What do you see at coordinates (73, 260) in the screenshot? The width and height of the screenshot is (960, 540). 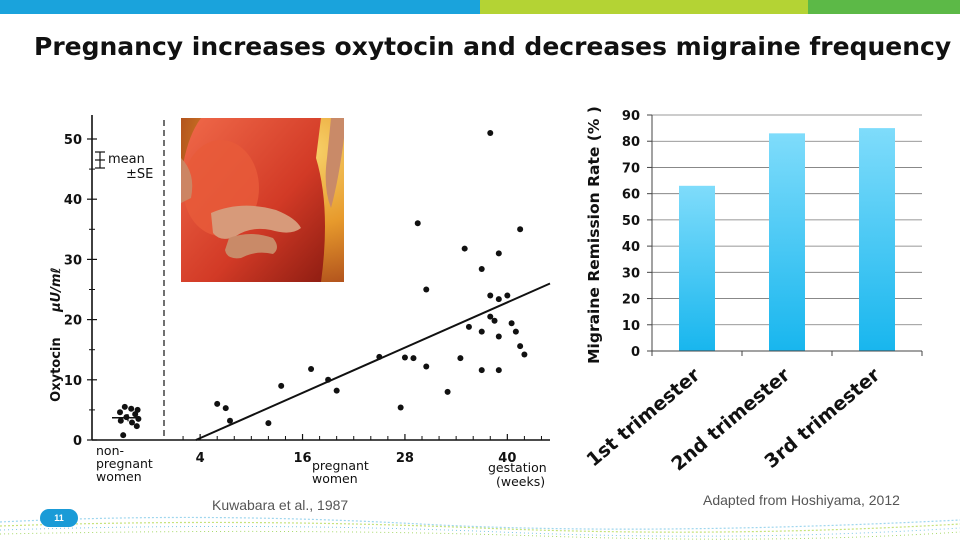 I see `scatter-y-tick-label: 30` at bounding box center [73, 260].